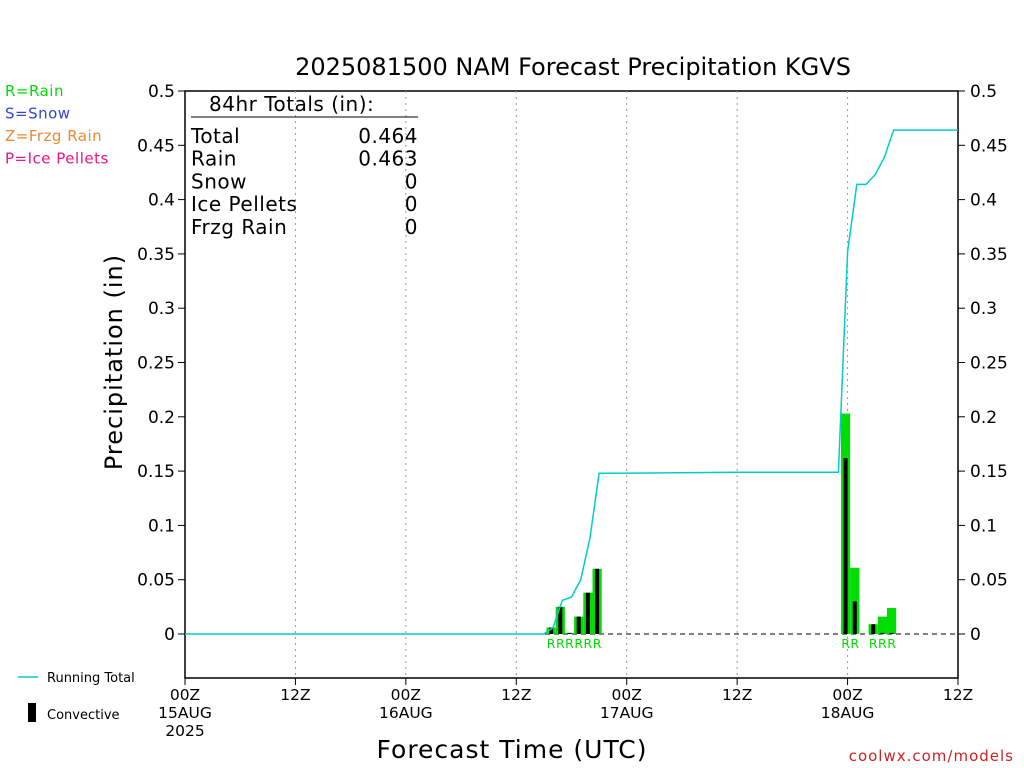 The image size is (1024, 768). I want to click on totals-row-label-0: Total, so click(215, 136).